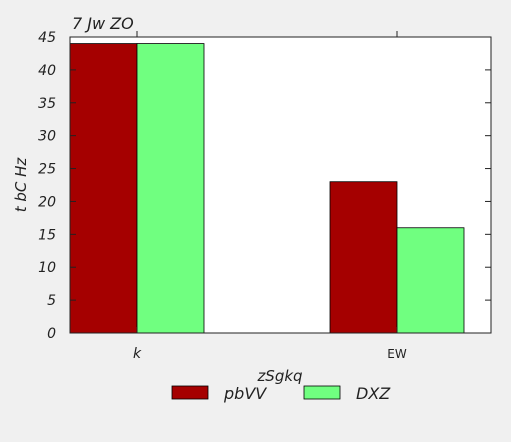  What do you see at coordinates (47, 71) in the screenshot?
I see `y-tick-label: 40` at bounding box center [47, 71].